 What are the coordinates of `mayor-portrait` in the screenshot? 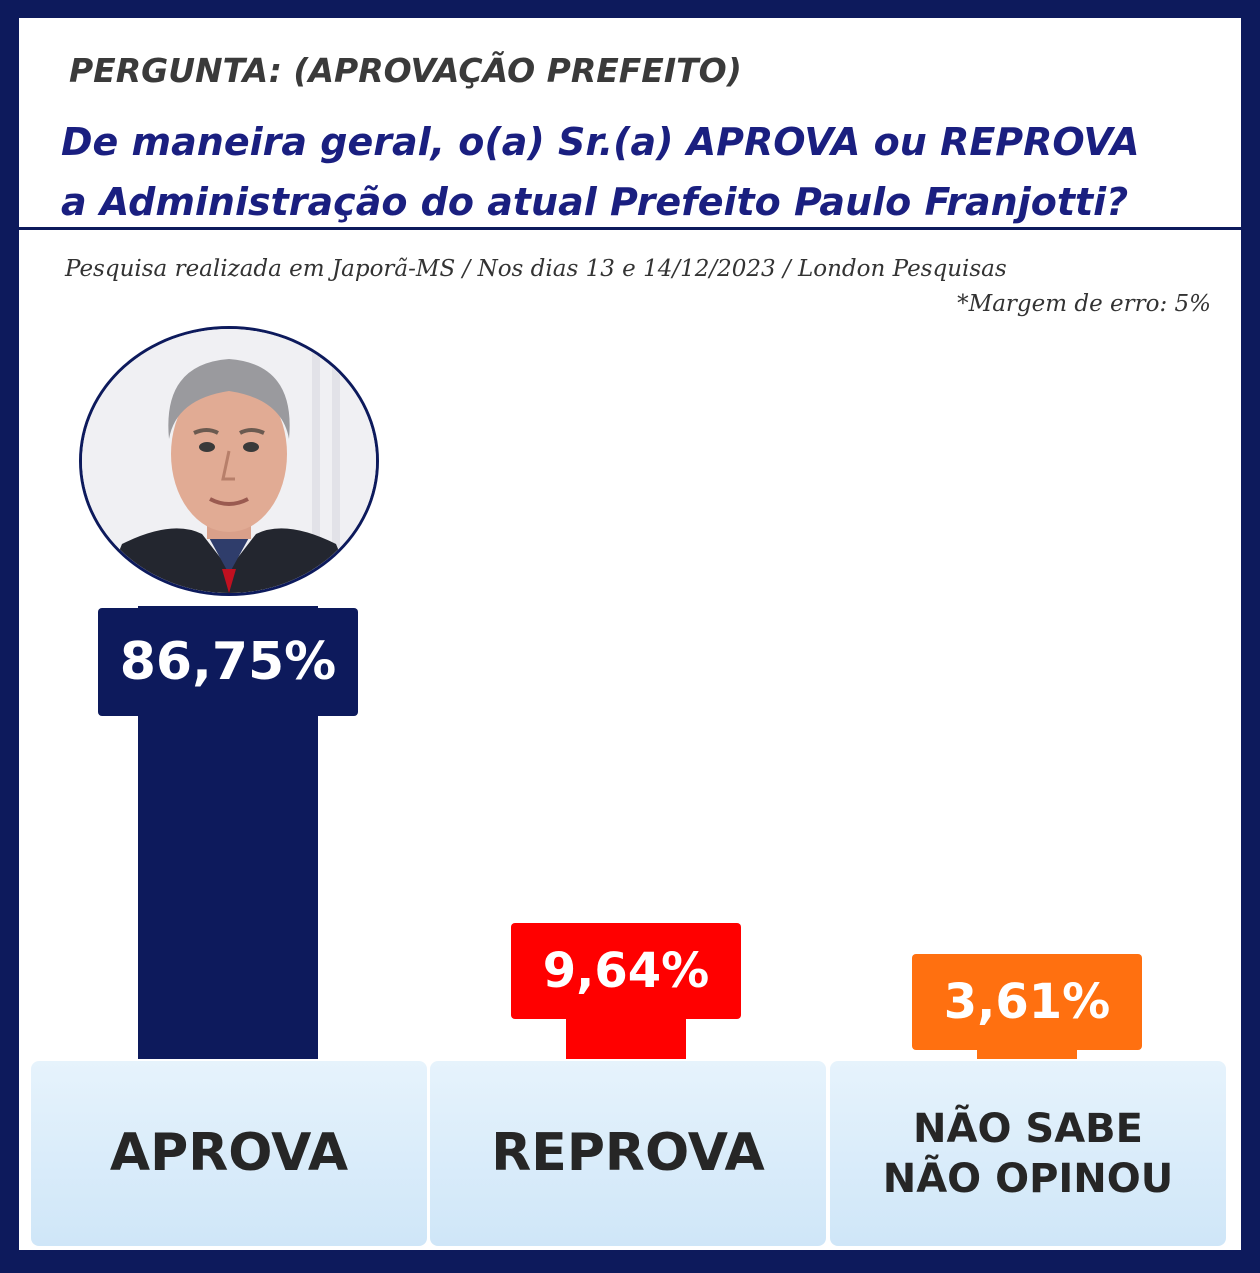 It's located at (229, 461).